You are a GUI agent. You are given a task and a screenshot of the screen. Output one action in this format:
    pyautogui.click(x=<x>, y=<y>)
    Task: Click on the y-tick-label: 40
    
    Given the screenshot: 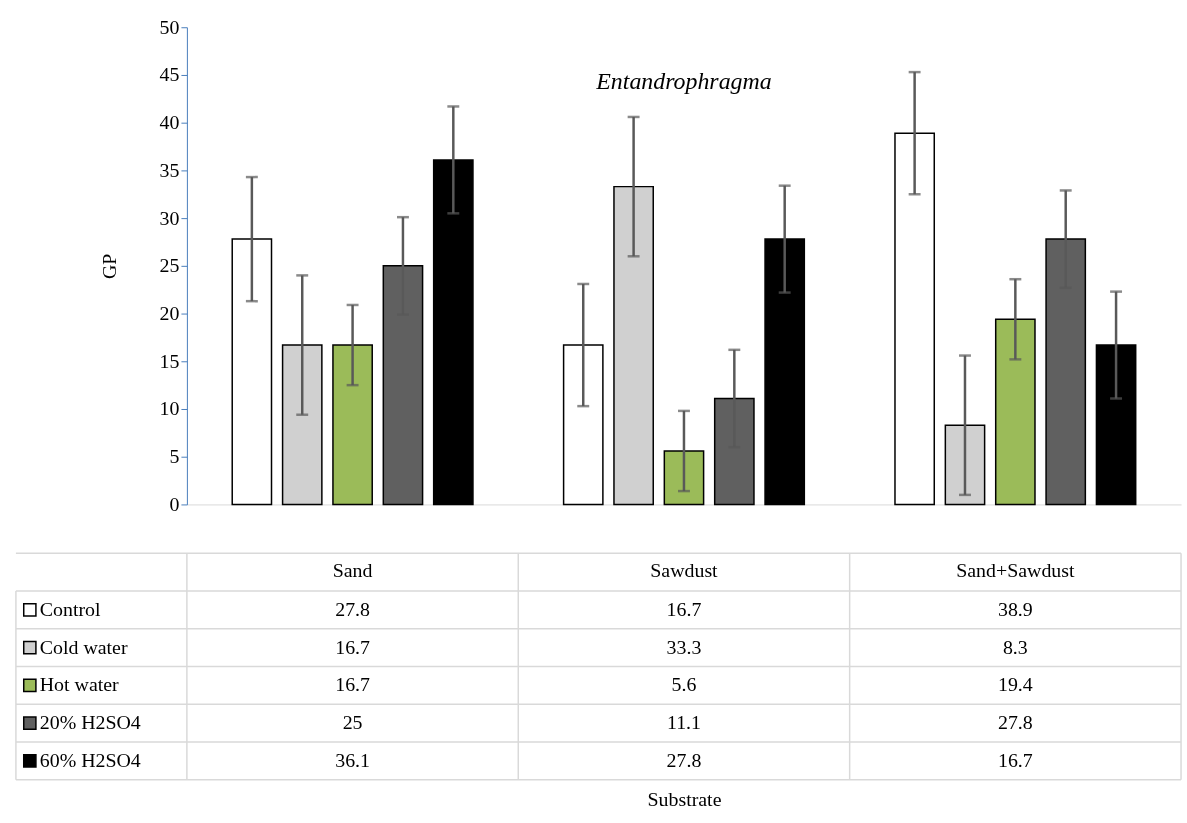 What is the action you would take?
    pyautogui.click(x=169, y=122)
    